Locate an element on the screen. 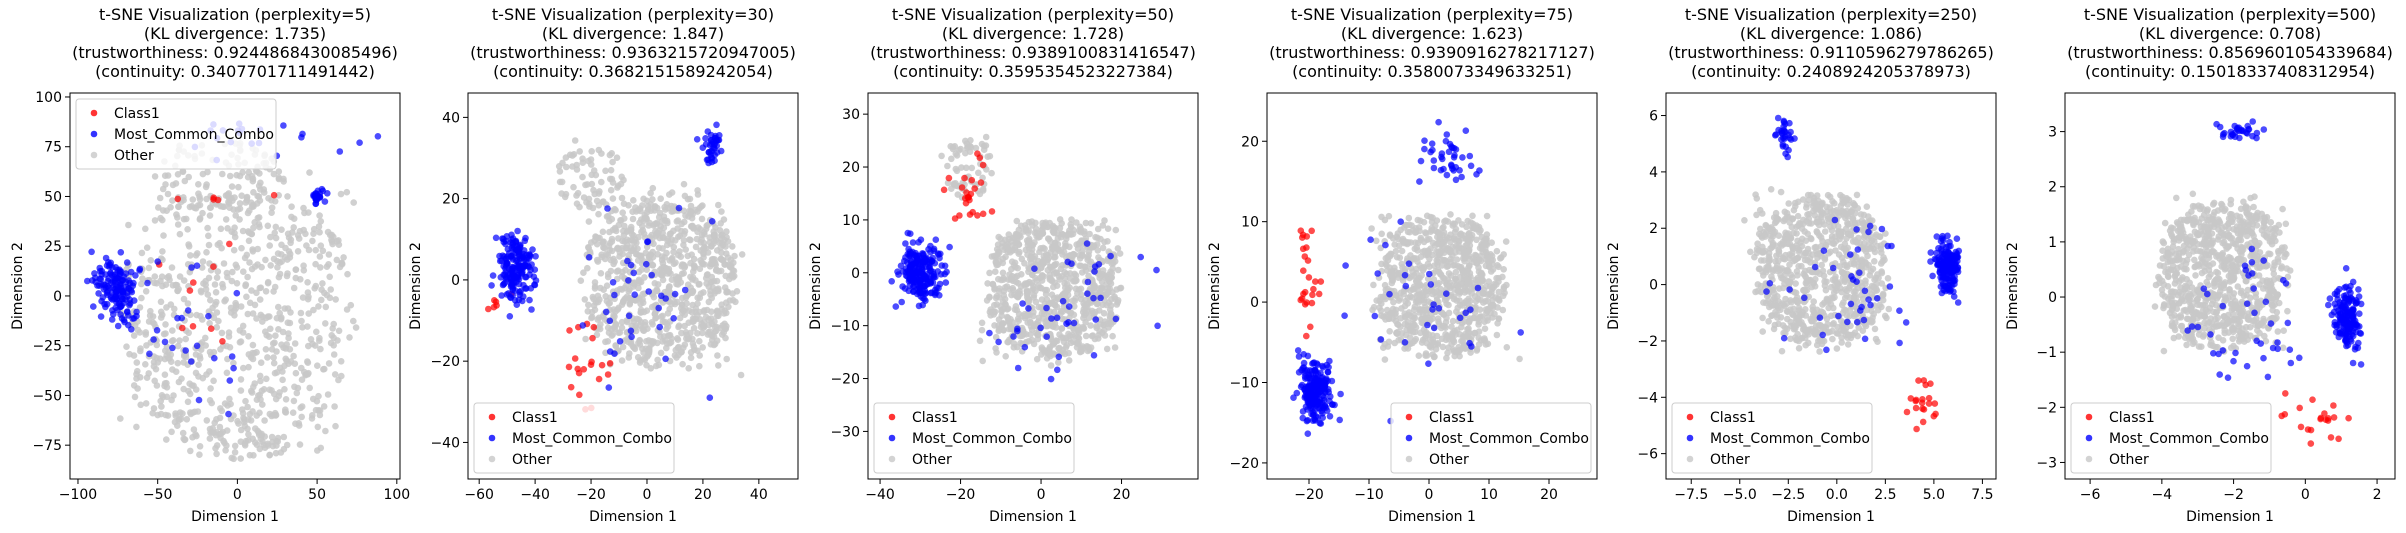 This screenshot has width=2406, height=533. y-tick-label: 10 is located at coordinates (1250, 223).